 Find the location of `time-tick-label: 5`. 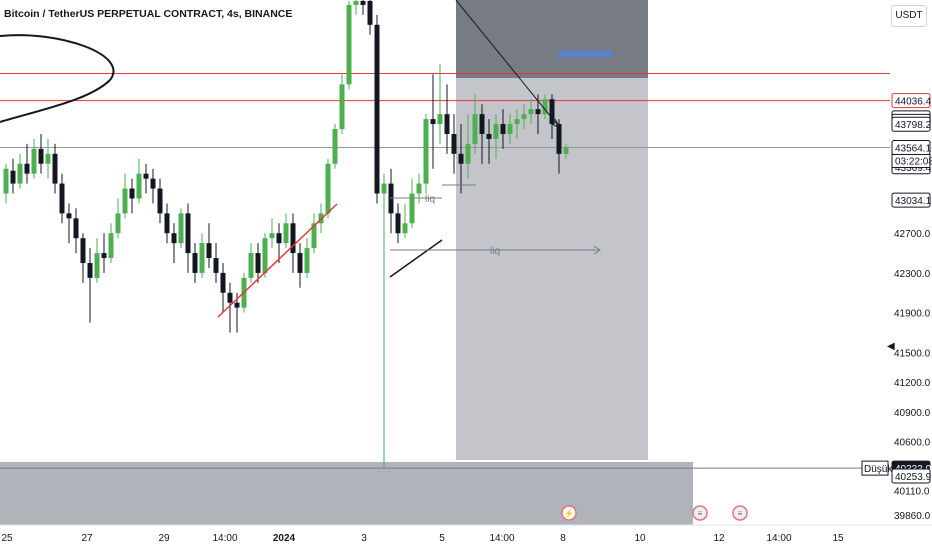

time-tick-label: 5 is located at coordinates (442, 538).